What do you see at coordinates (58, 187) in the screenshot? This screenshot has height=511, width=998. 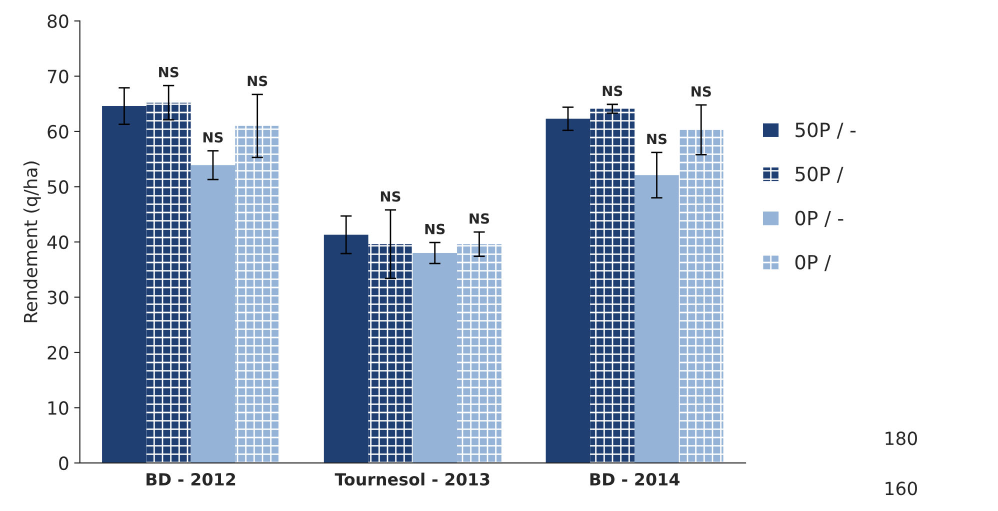 I see `y-tick-label: 50` at bounding box center [58, 187].